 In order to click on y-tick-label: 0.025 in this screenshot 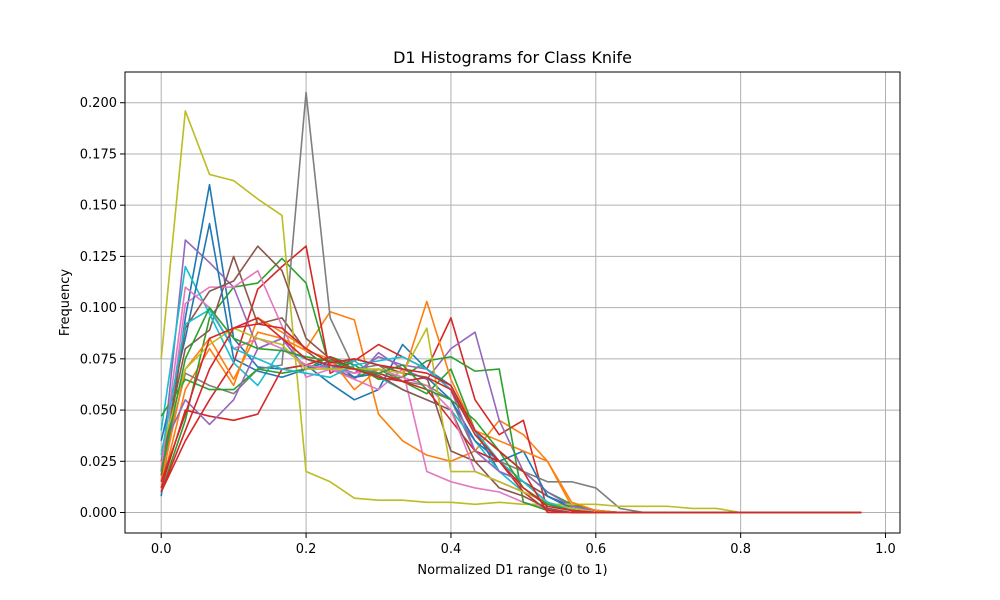, I will do `click(98, 462)`.